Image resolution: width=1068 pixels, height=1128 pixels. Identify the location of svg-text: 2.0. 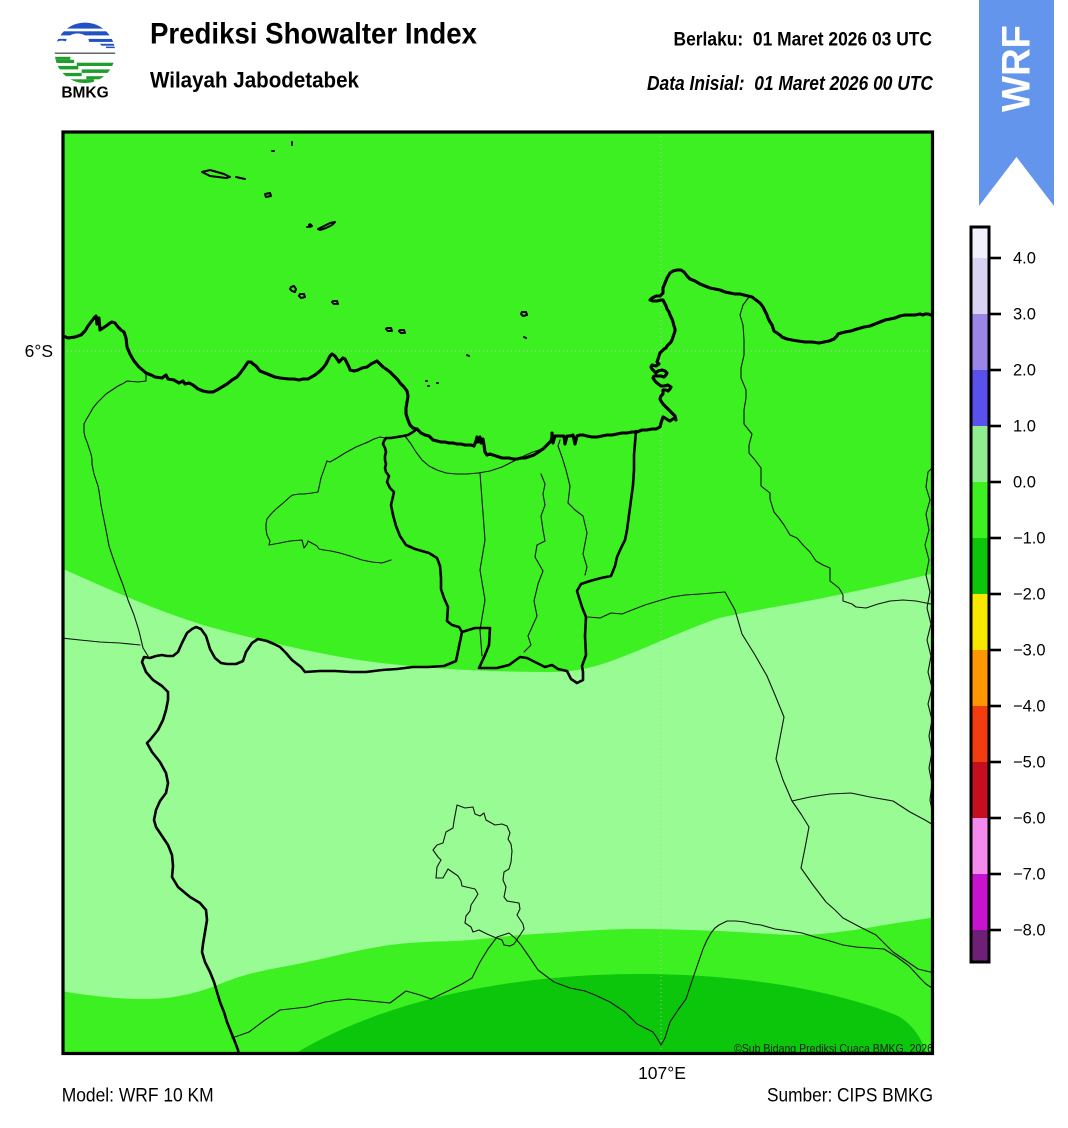
(1024, 371).